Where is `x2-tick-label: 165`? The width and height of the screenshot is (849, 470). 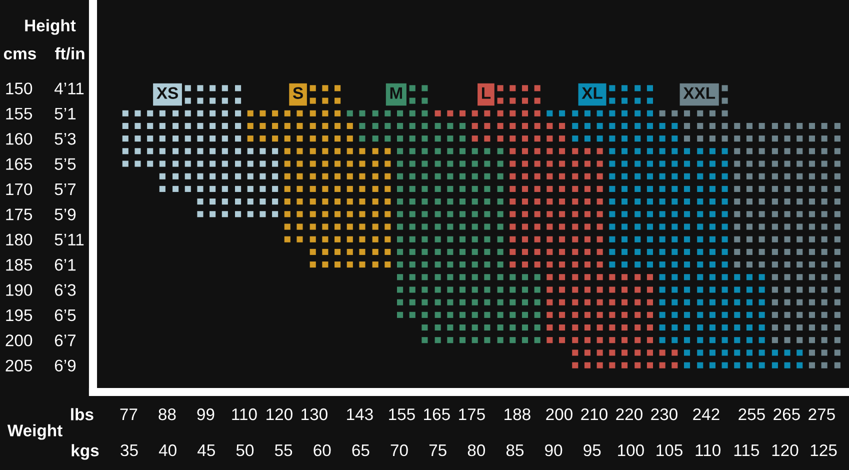
x2-tick-label: 165 is located at coordinates (437, 414).